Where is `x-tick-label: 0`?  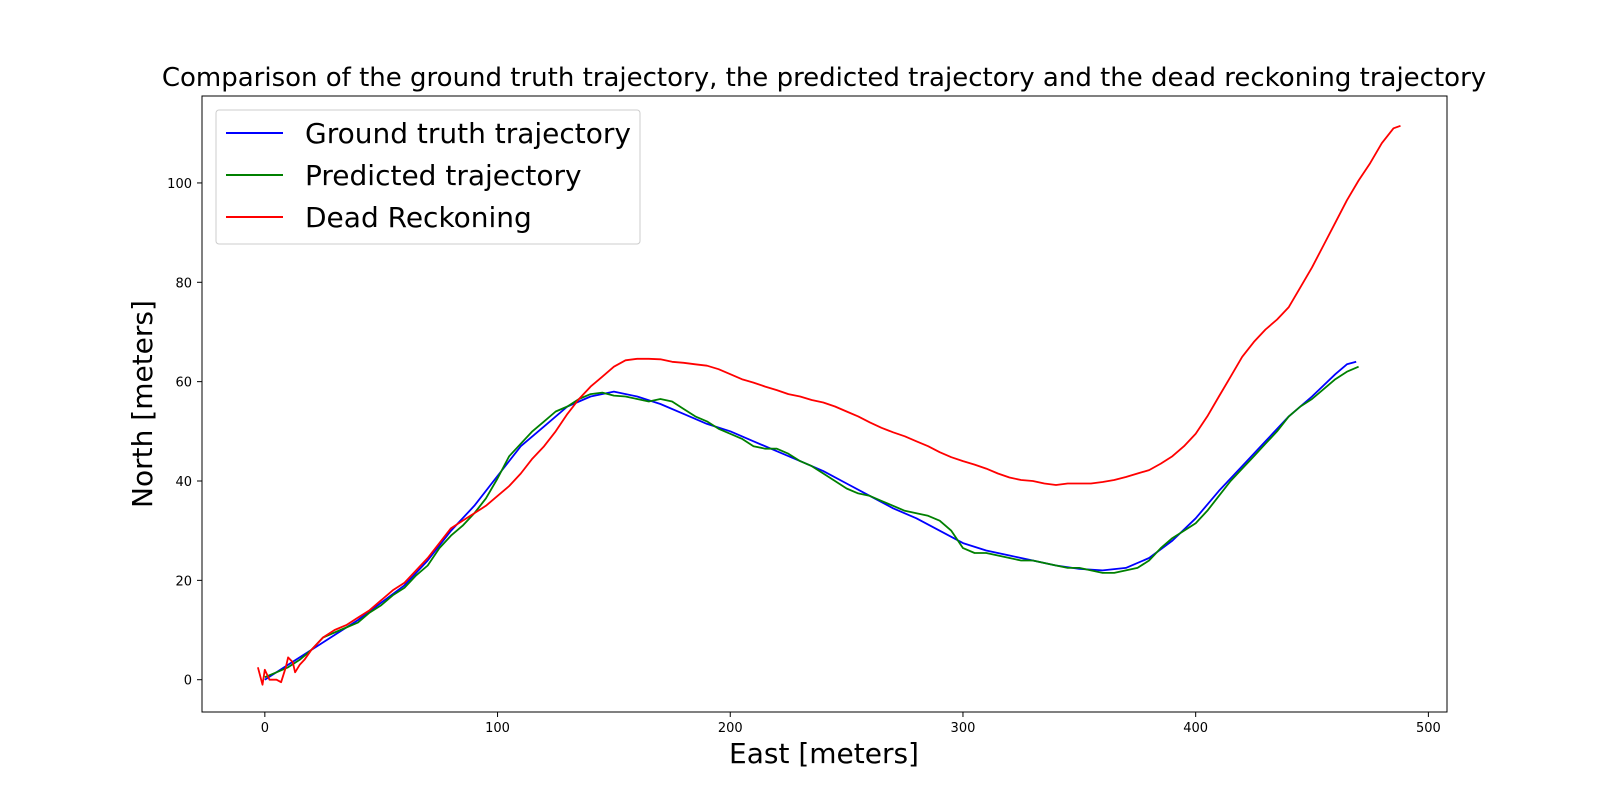
x-tick-label: 0 is located at coordinates (265, 728).